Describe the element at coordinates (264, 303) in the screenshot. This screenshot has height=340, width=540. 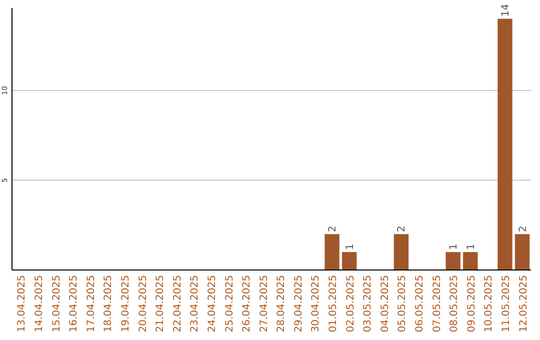
I see `x-tick-label: 27.04.2025` at that location.